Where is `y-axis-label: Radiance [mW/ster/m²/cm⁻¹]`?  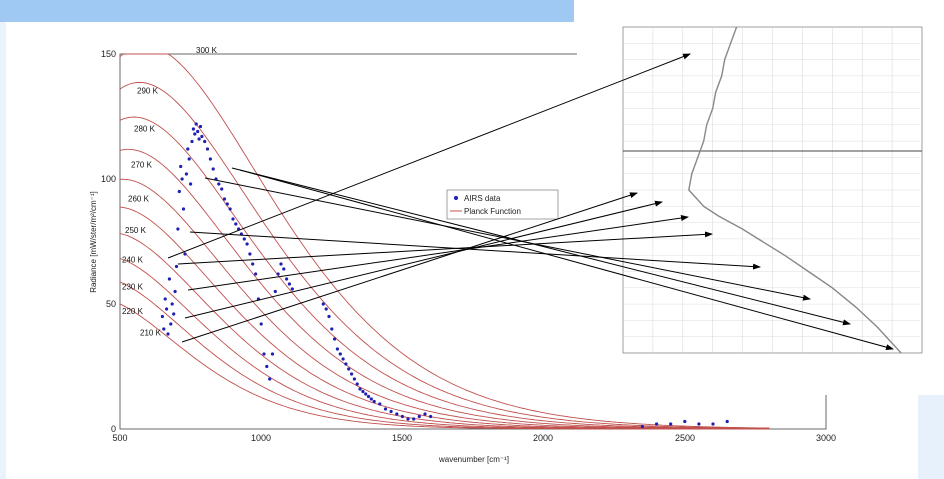
y-axis-label: Radiance [mW/ster/m²/cm⁻¹] is located at coordinates (93, 242).